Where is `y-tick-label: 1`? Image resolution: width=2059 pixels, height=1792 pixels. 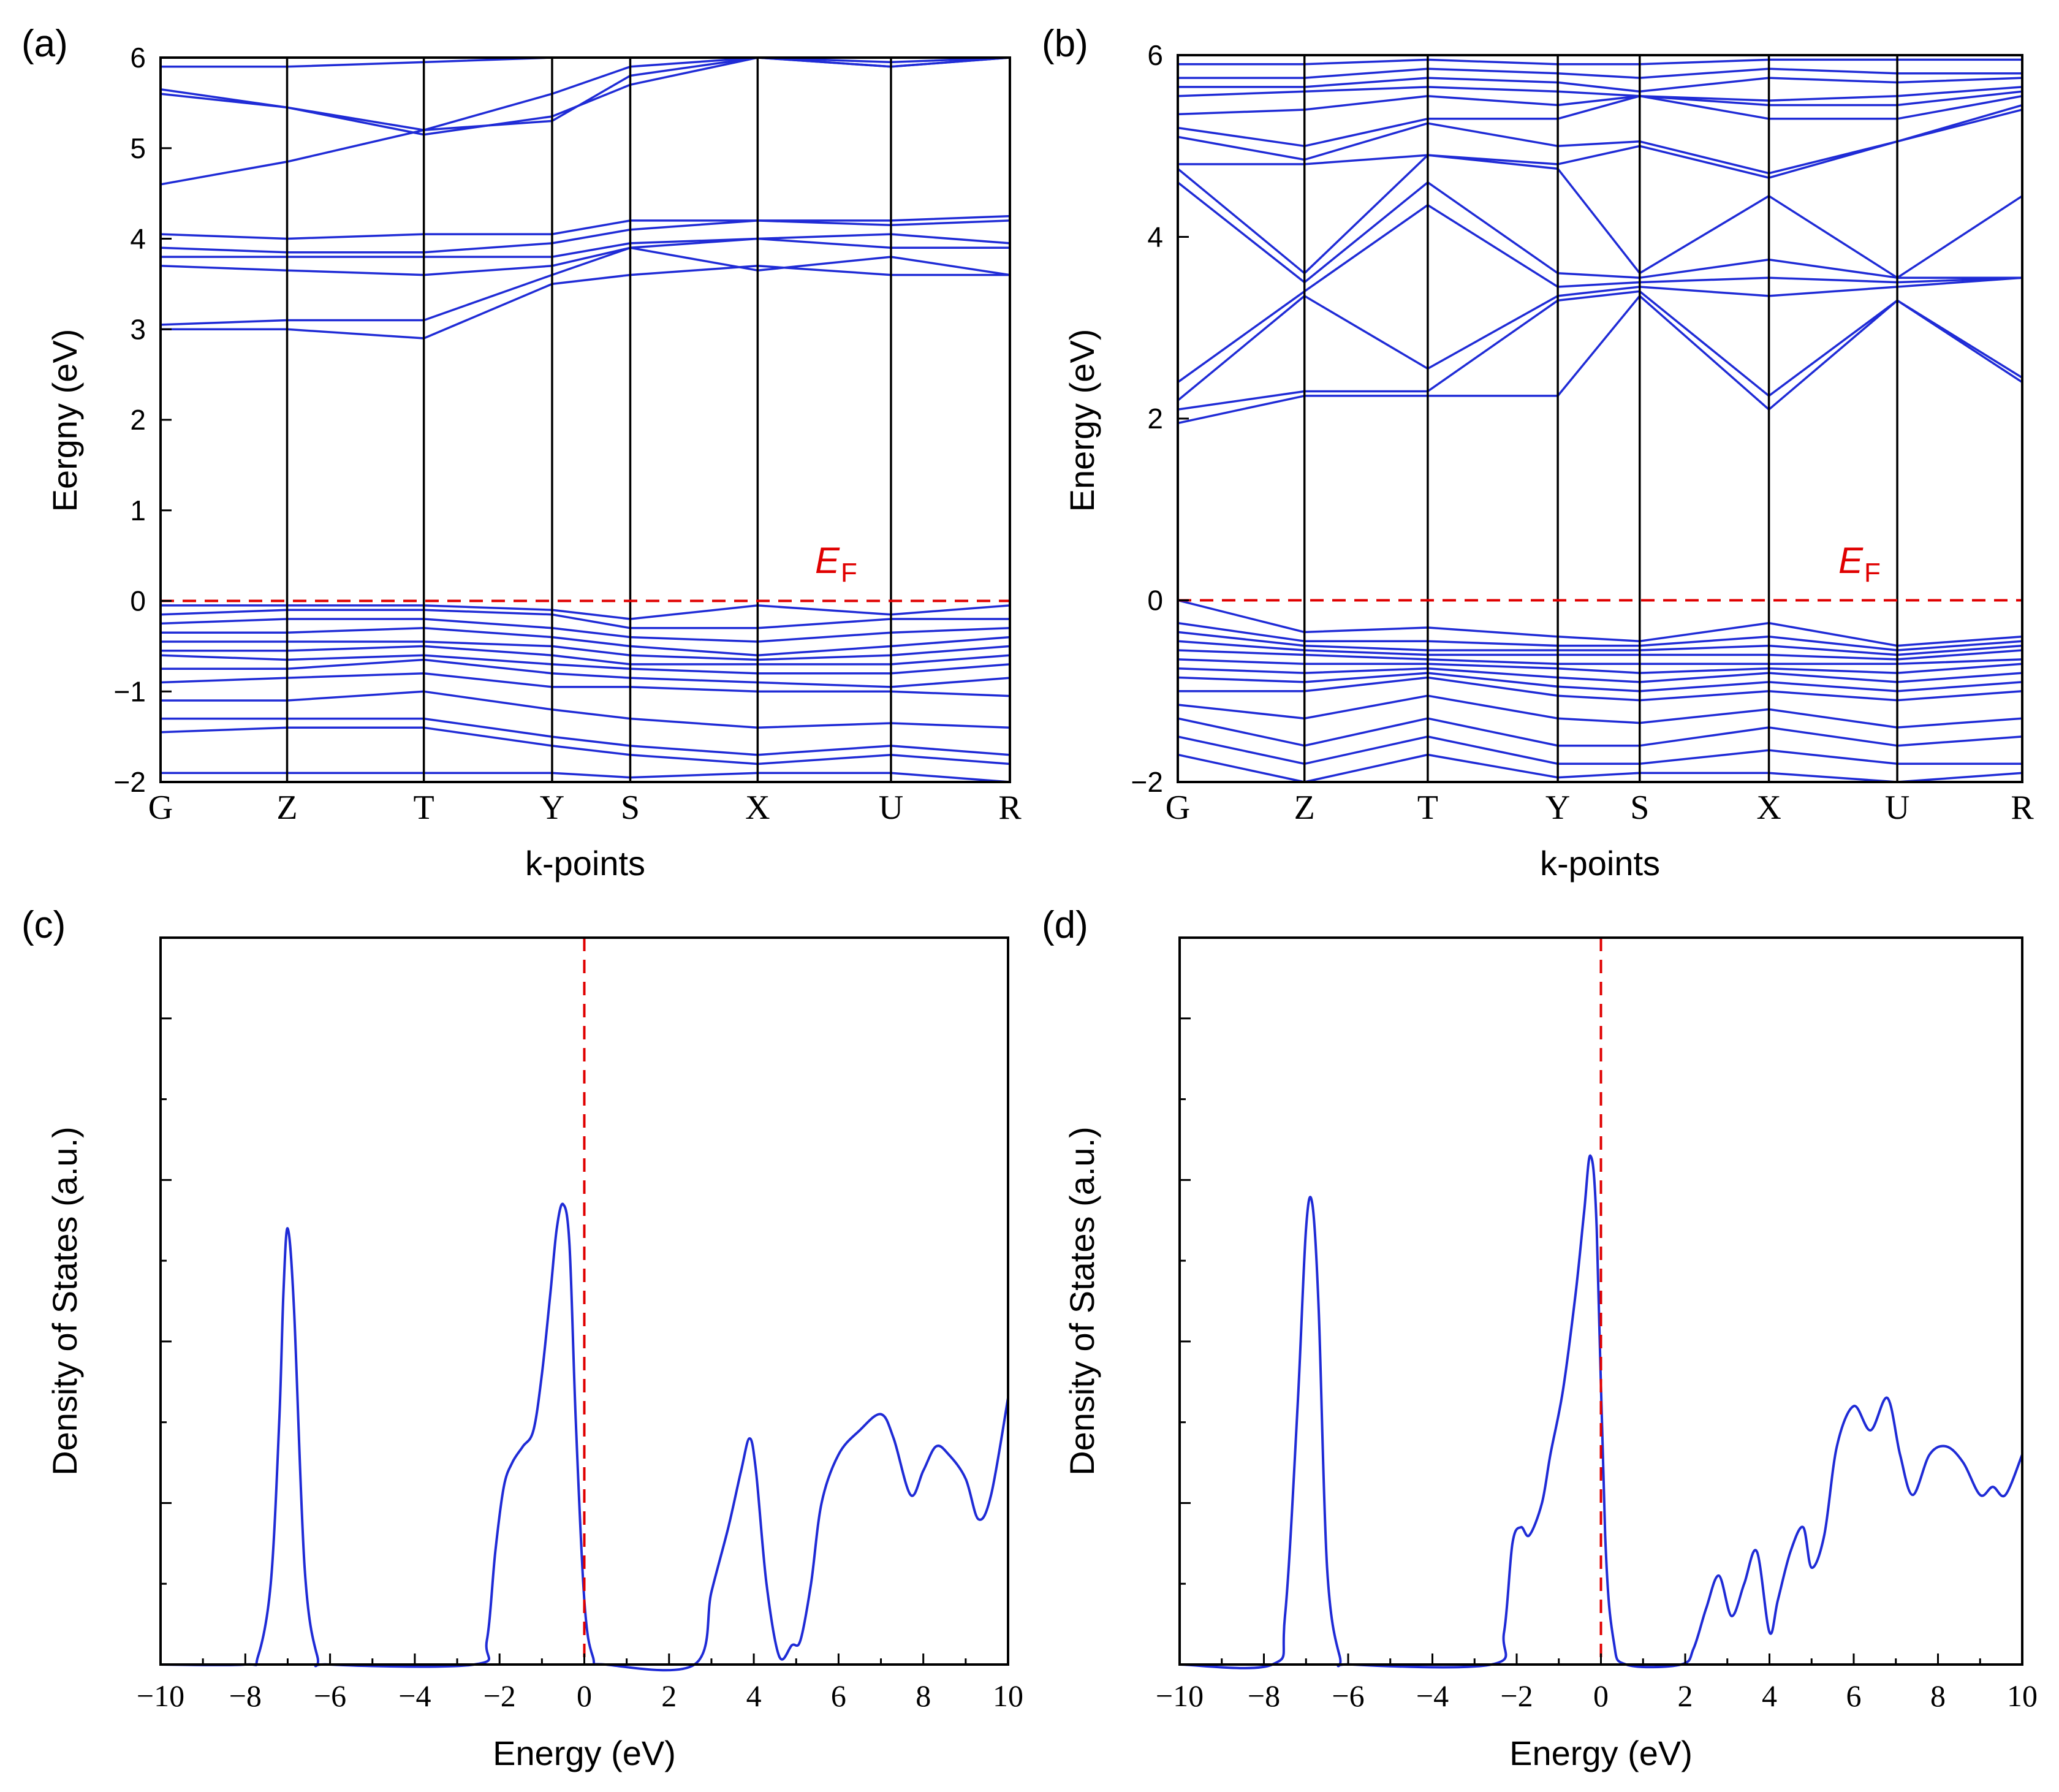
y-tick-label: 1 is located at coordinates (138, 510).